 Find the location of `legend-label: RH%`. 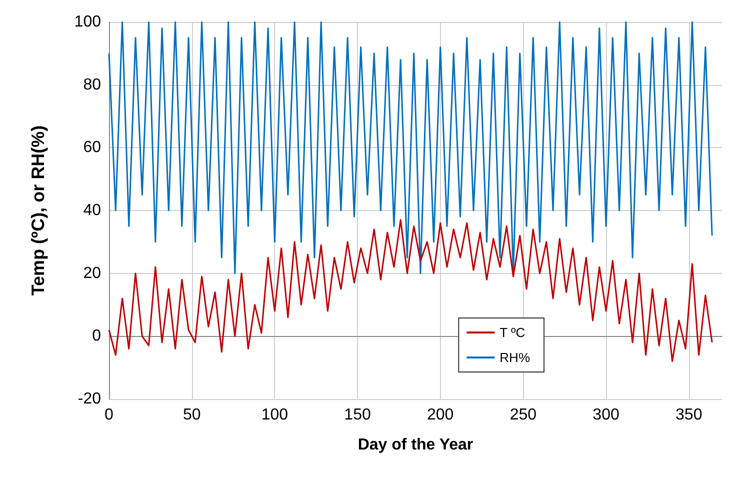

legend-label: RH% is located at coordinates (515, 357).